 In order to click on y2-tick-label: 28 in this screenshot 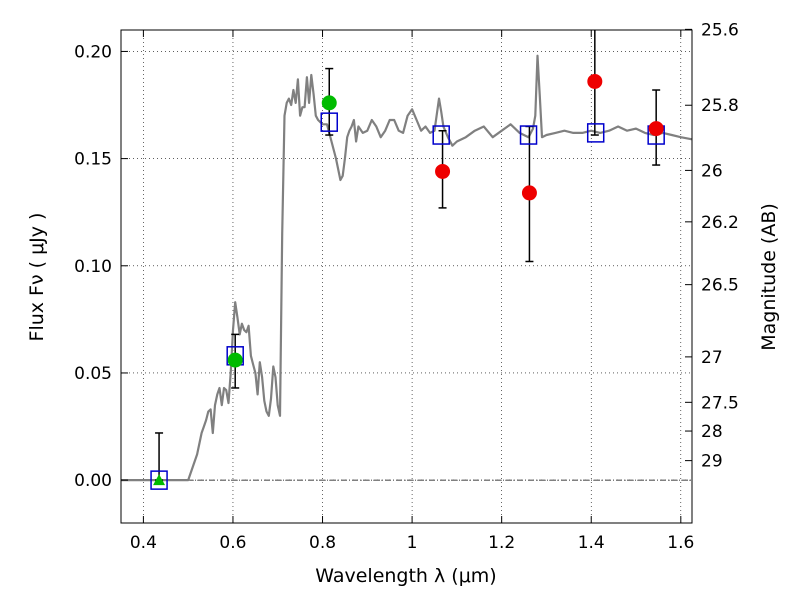, I will do `click(712, 432)`.